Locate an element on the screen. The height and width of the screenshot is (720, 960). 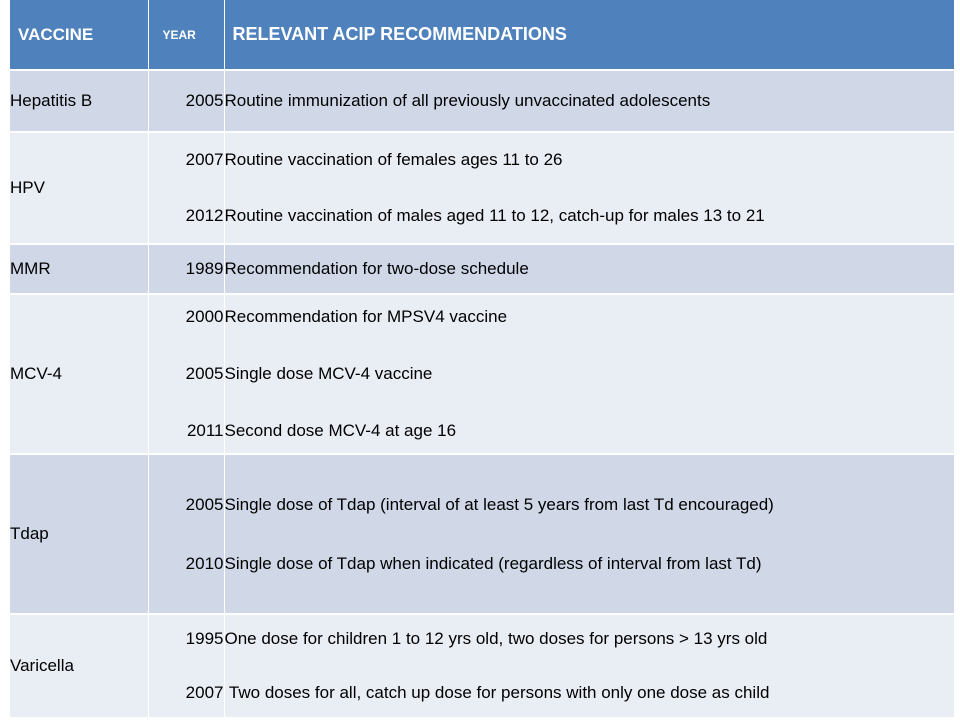
recommendation-text: Recommendation for MPSV4 vaccine is located at coordinates (366, 316).